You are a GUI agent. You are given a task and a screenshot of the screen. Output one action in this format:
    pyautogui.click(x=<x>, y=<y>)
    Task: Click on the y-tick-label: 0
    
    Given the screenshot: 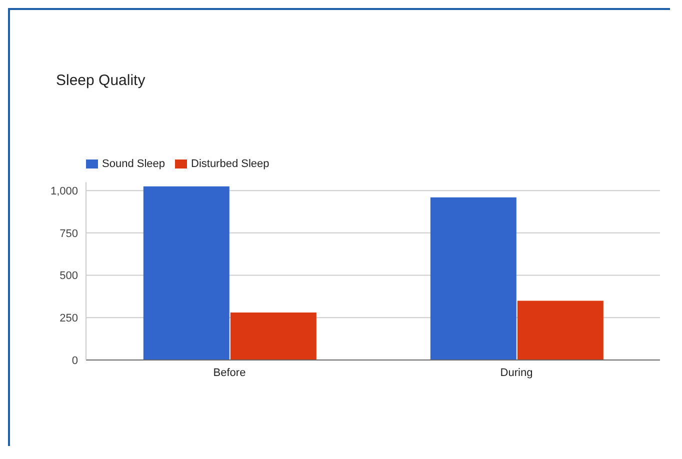 What is the action you would take?
    pyautogui.click(x=75, y=360)
    